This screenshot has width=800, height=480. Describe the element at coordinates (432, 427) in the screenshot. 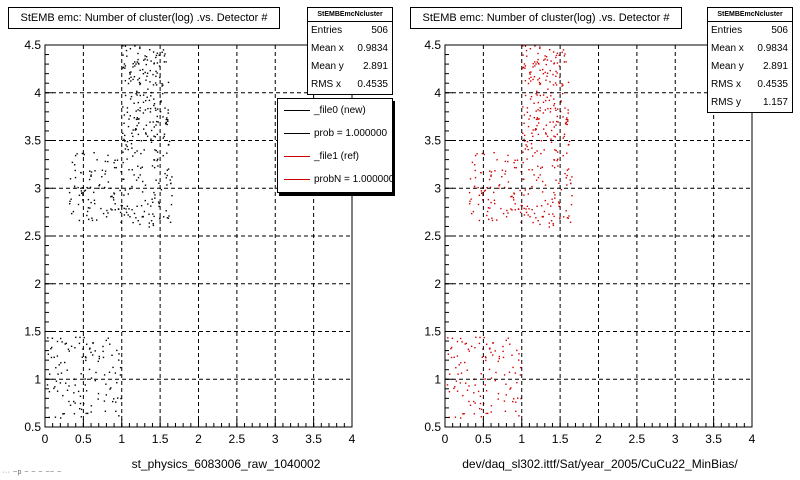

I see `y-tick-label: 0.5` at that location.